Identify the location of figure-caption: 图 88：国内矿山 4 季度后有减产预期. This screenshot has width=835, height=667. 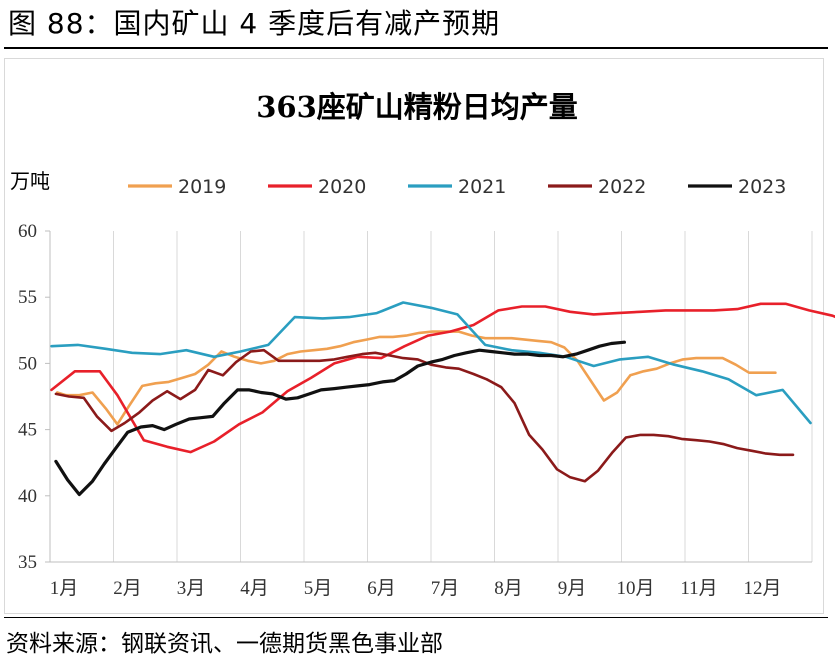
(254, 23).